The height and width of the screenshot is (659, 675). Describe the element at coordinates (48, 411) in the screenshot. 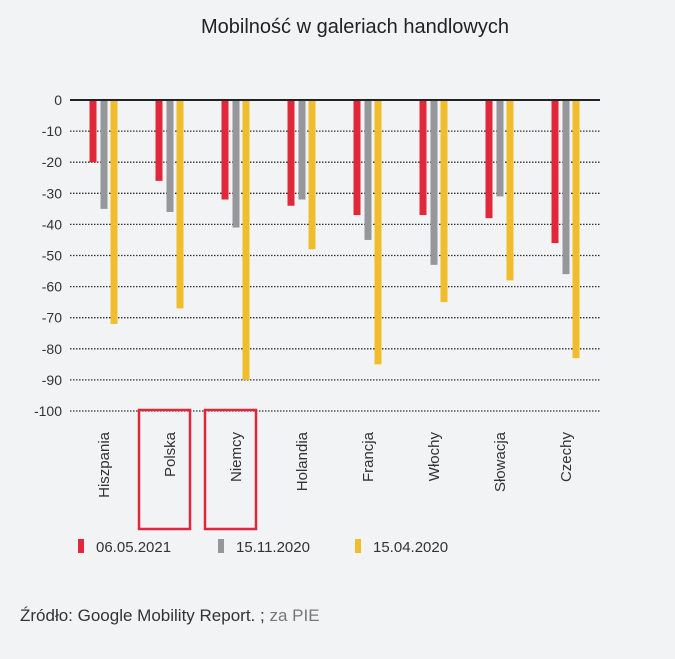

I see `y-tick-label: -100` at that location.